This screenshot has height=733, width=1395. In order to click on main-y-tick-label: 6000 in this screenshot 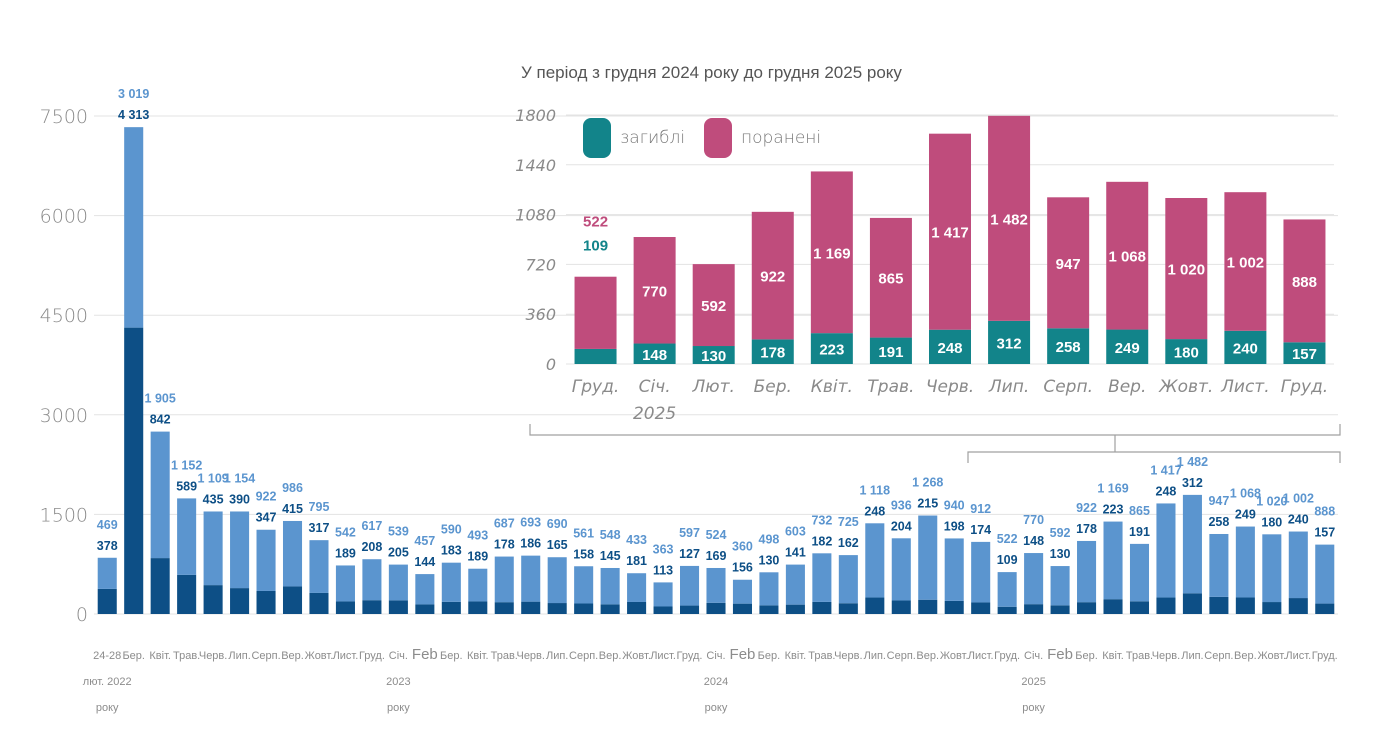, I will do `click(64, 217)`.